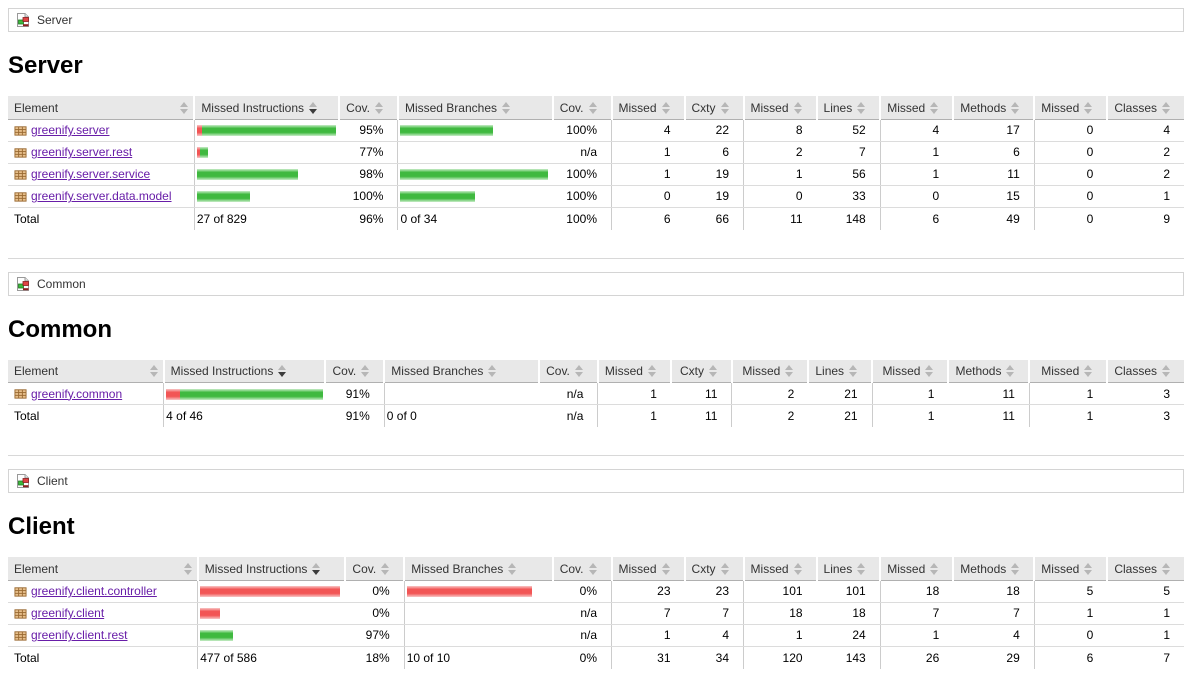  What do you see at coordinates (91, 174) in the screenshot?
I see `package-link: greenify.server.service` at bounding box center [91, 174].